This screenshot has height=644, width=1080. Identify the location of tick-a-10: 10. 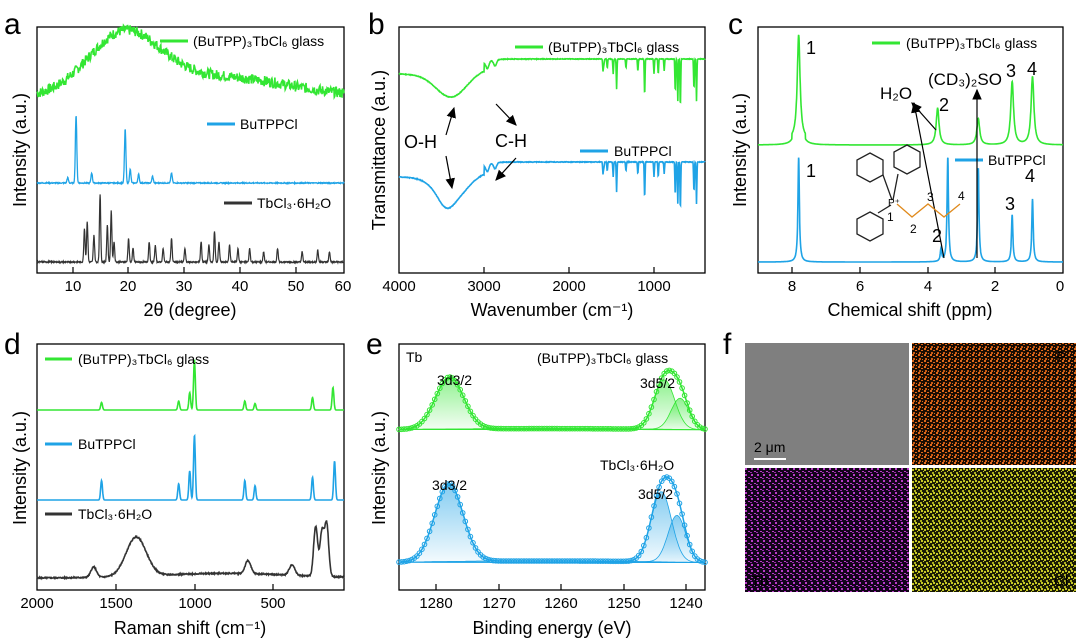
(73, 286).